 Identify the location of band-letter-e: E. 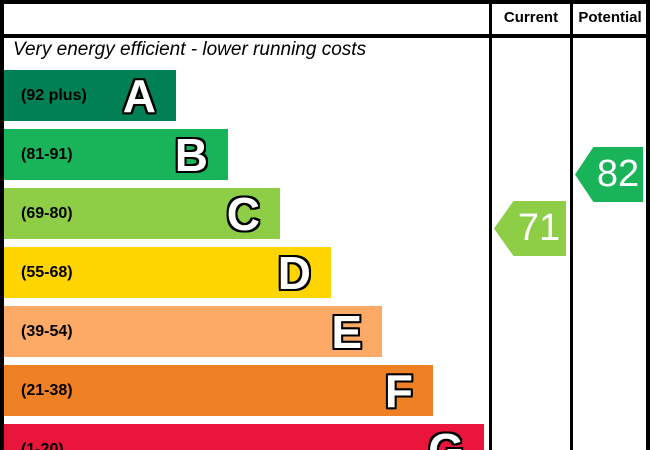
(346, 331).